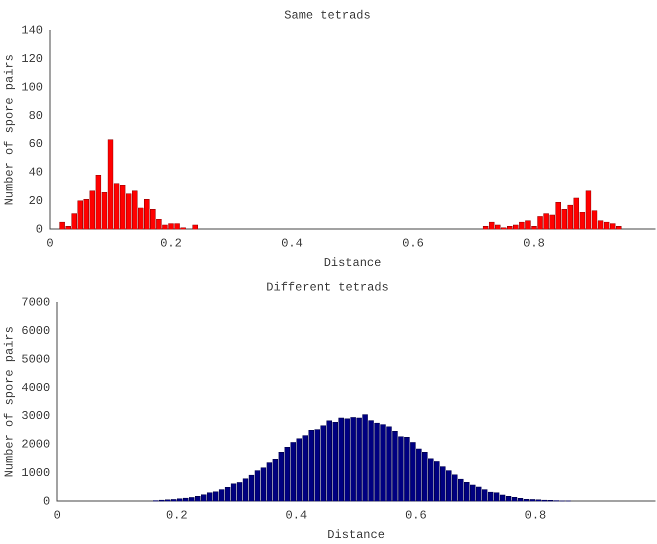 This screenshot has width=657, height=544. I want to click on y-tick-label: 5000, so click(35, 359).